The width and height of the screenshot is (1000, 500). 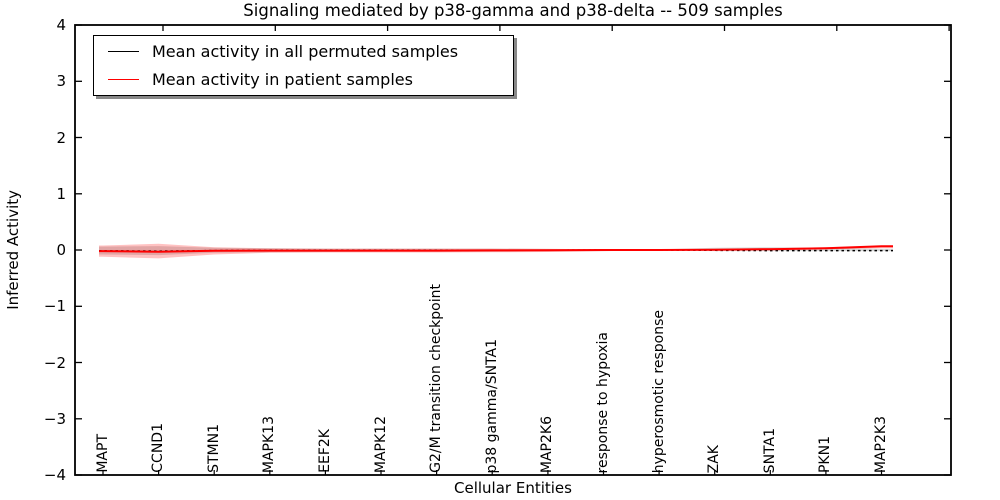 I want to click on x-category-label: PKN1, so click(x=825, y=454).